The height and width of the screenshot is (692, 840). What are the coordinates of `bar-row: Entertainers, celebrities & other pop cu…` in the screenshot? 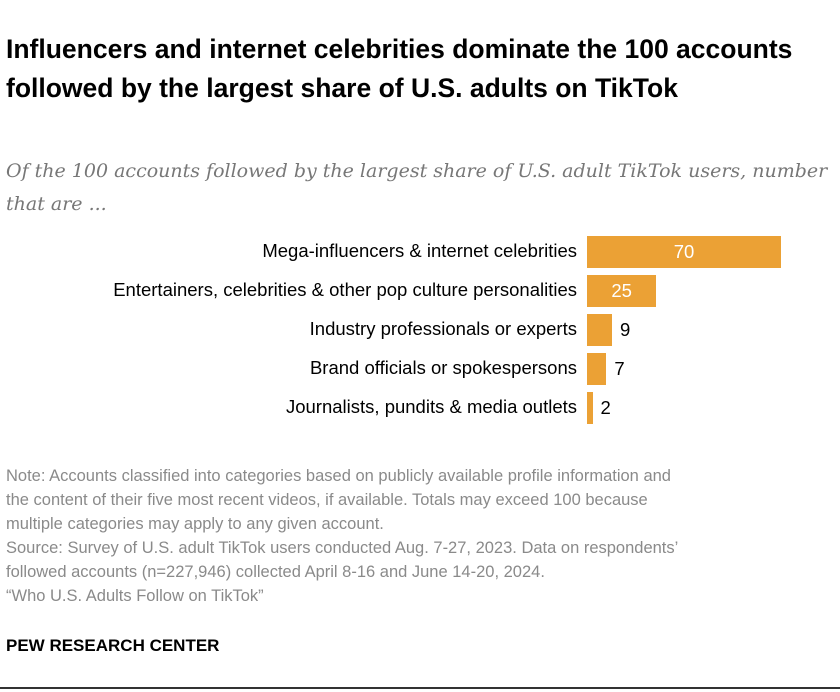 It's located at (420, 291).